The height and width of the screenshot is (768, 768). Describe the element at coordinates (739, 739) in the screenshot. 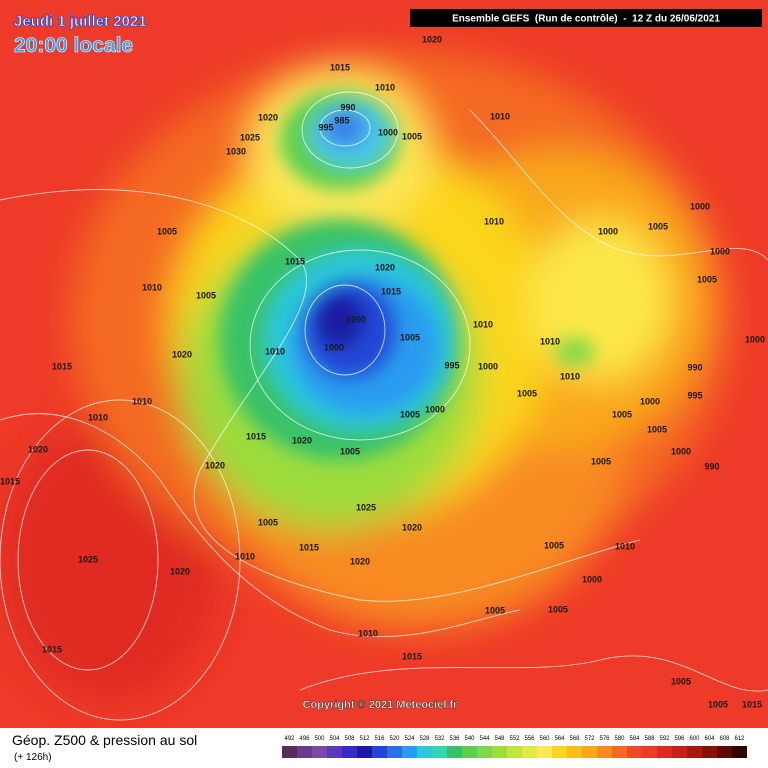

I see `scale-label: 612` at that location.